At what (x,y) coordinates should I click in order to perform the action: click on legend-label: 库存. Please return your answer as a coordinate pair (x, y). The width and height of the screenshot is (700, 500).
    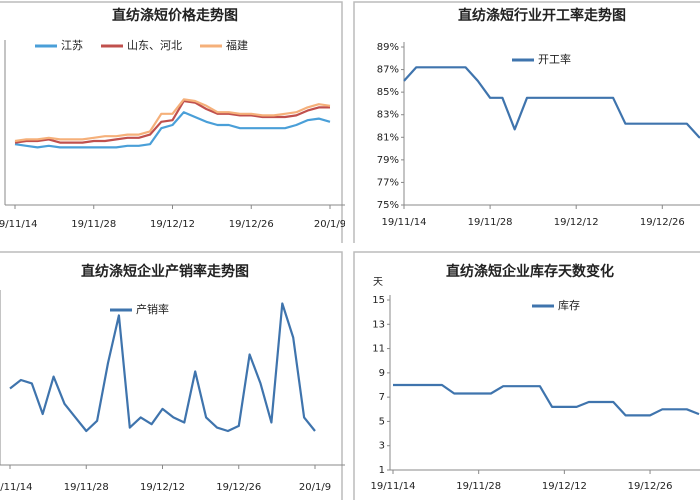
    Looking at the image, I should click on (569, 305).